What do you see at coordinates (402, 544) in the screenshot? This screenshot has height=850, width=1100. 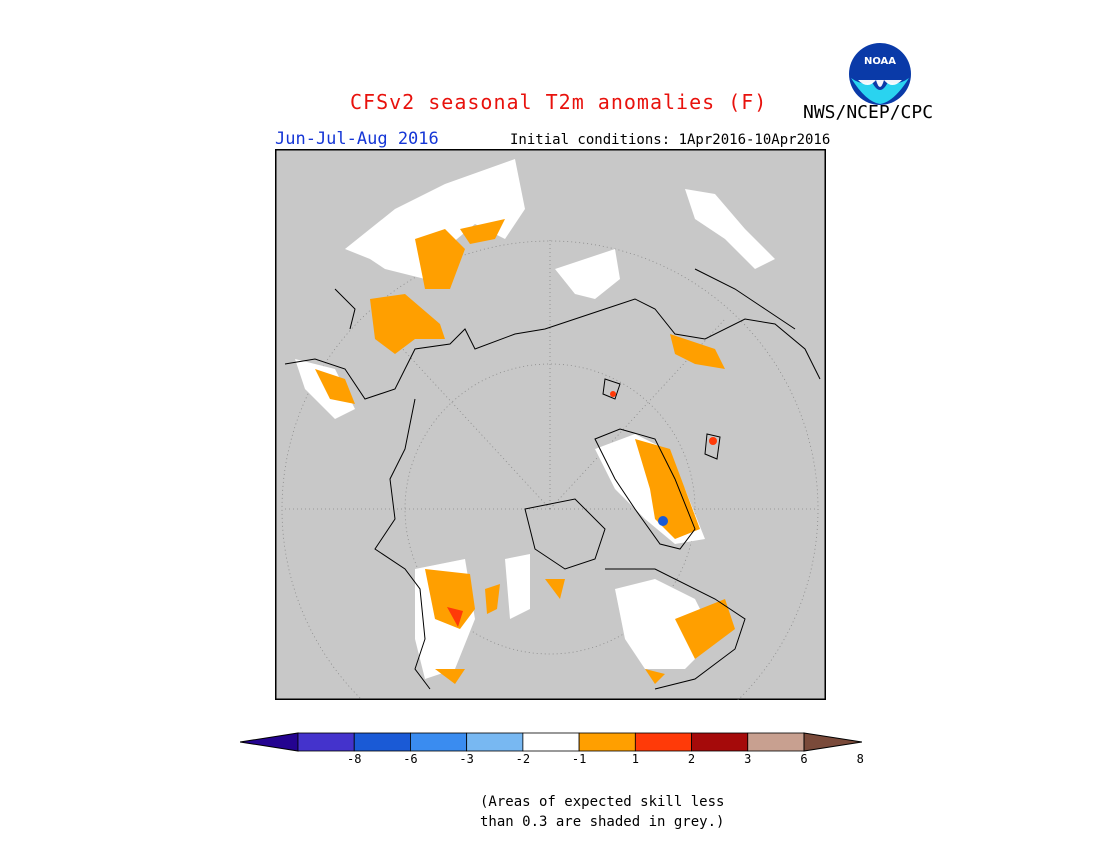 I see `coastline-europe` at bounding box center [402, 544].